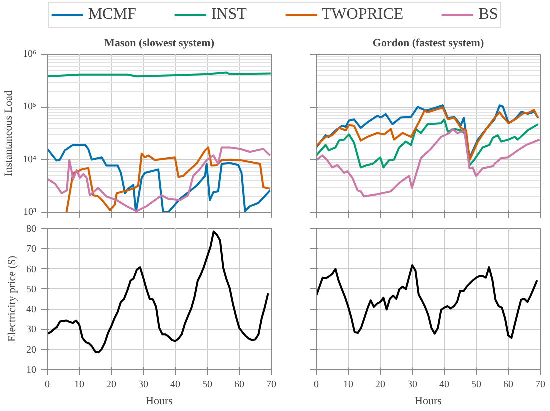 The height and width of the screenshot is (411, 550). What do you see at coordinates (31, 370) in the screenshot?
I see `y-tick-label: 10` at bounding box center [31, 370].